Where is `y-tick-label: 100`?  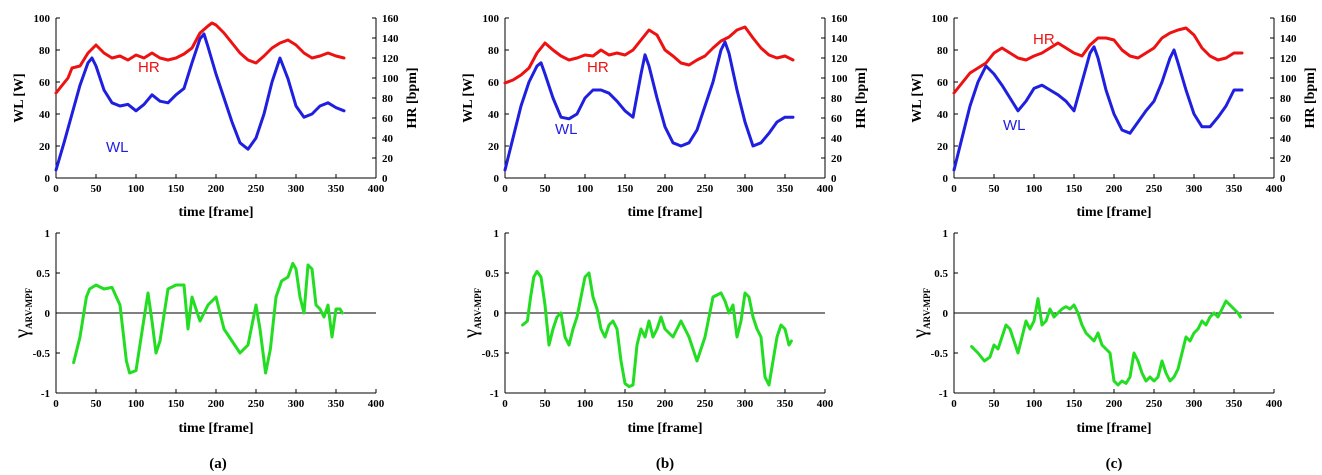
y-tick-label: 100 is located at coordinates (940, 19).